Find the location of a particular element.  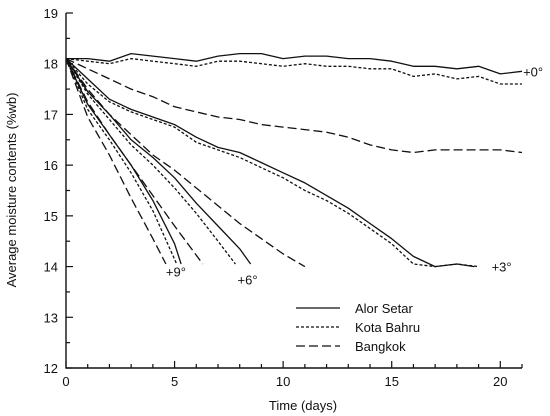

curve-group-label: +9° is located at coordinates (176, 272).